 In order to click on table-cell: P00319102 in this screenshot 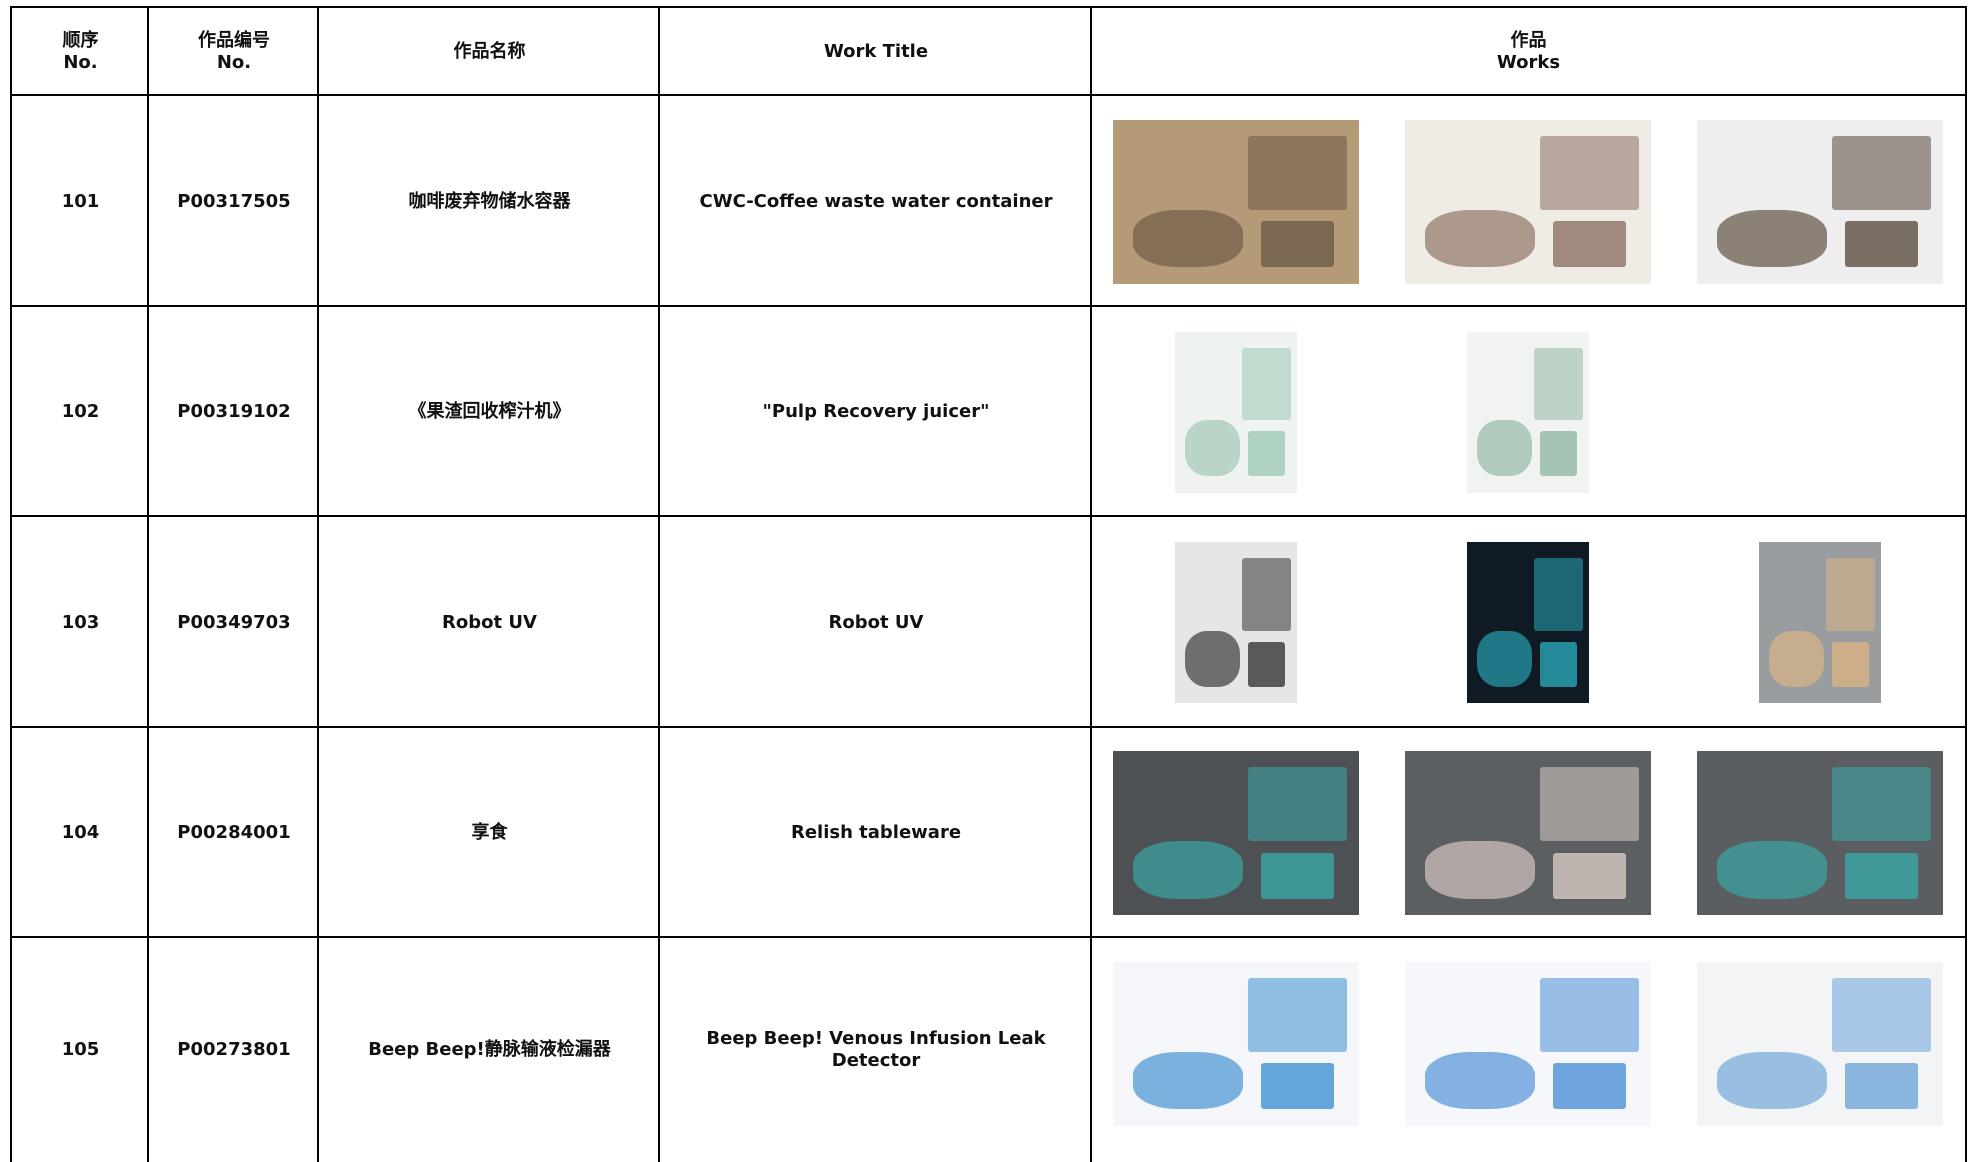, I will do `click(233, 411)`.